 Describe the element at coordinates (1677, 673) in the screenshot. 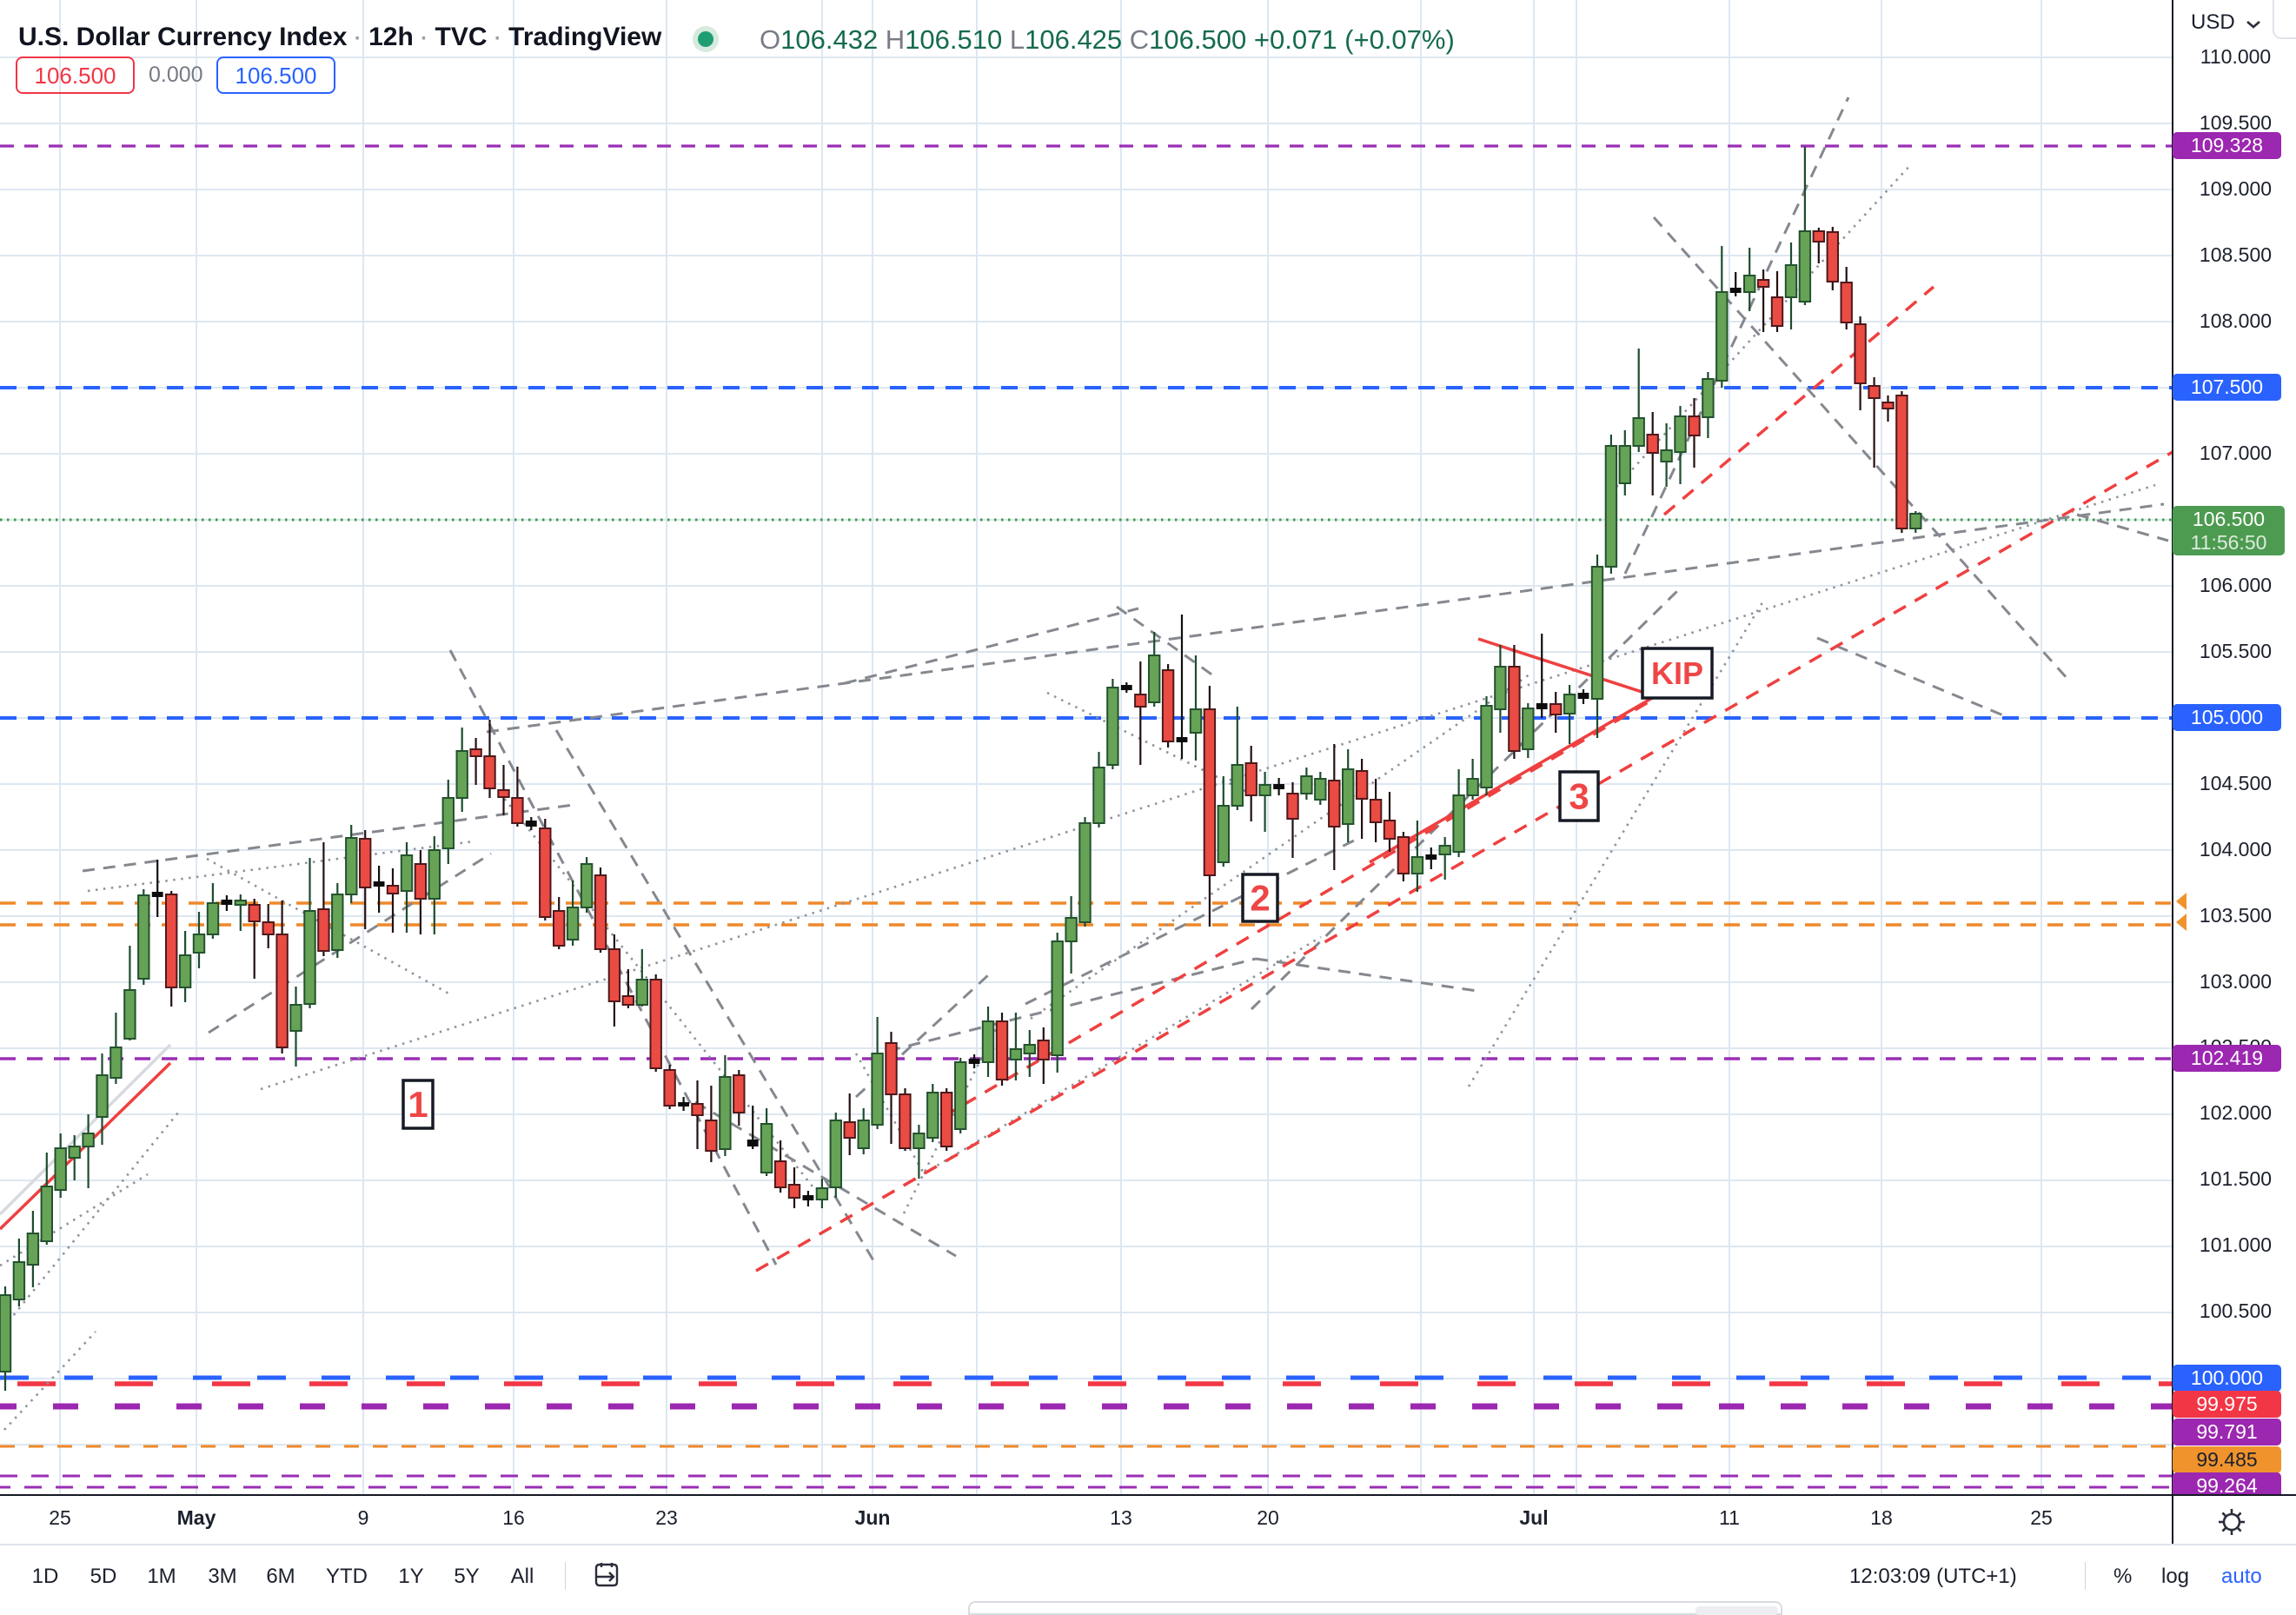

I see `svg-text: KIP` at that location.